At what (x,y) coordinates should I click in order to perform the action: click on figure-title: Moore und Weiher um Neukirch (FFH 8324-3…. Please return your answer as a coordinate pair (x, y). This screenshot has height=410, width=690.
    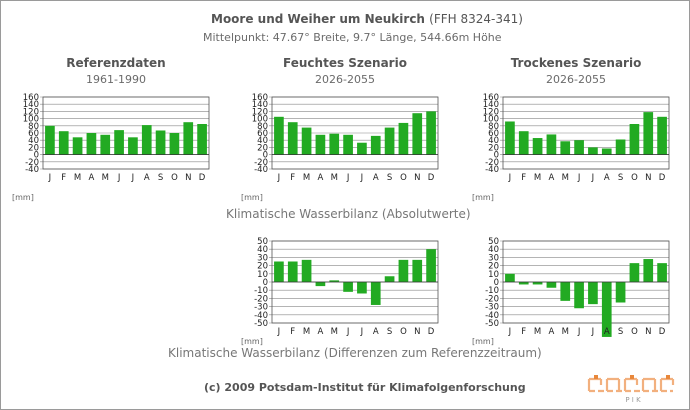
    Looking at the image, I should click on (367, 19).